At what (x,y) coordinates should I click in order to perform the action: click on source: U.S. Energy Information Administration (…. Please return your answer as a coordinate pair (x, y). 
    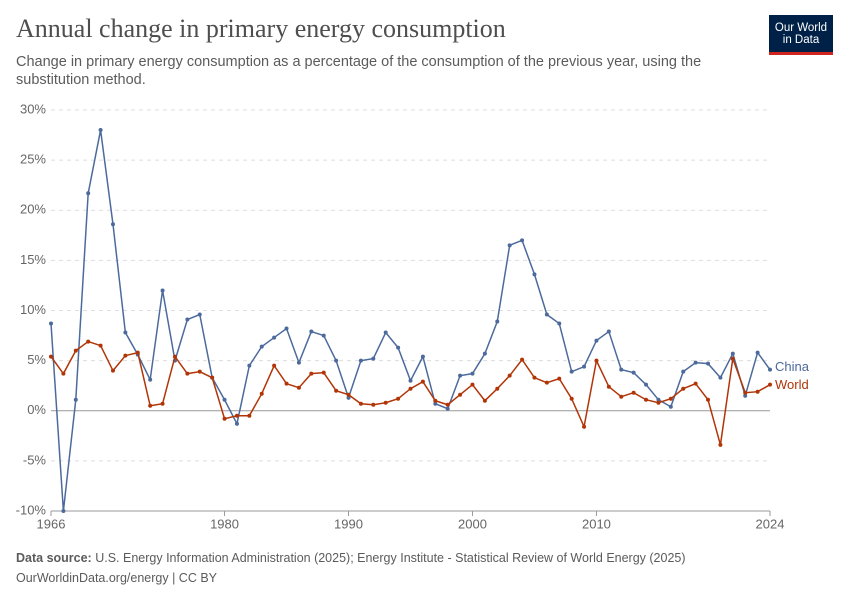
    Looking at the image, I should click on (390, 558).